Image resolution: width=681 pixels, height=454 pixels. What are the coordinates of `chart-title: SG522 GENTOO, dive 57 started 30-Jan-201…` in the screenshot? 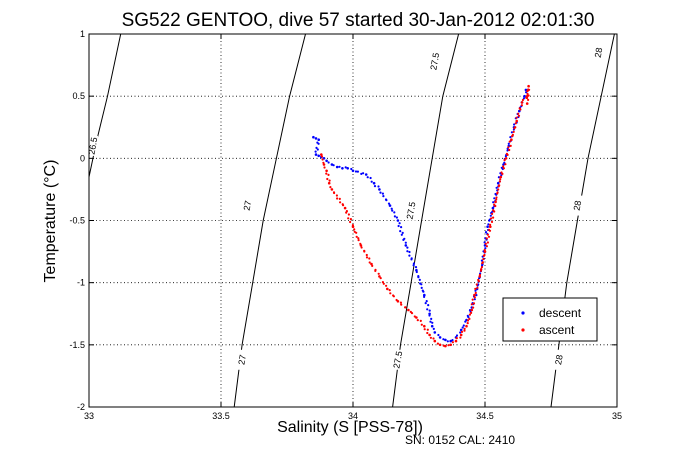 It's located at (358, 20).